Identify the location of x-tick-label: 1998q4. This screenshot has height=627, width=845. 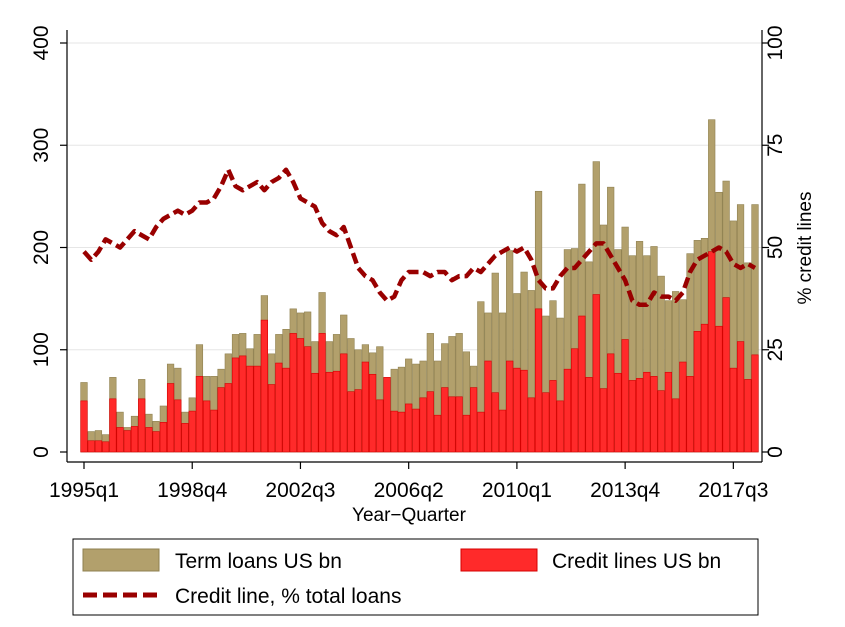
(192, 490).